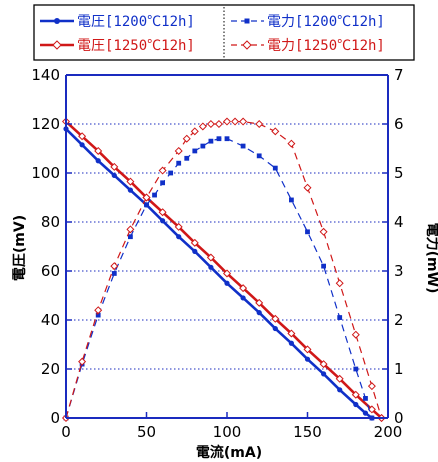 The height and width of the screenshot is (462, 438). Describe the element at coordinates (399, 320) in the screenshot. I see `y2-tick-label: 2` at that location.